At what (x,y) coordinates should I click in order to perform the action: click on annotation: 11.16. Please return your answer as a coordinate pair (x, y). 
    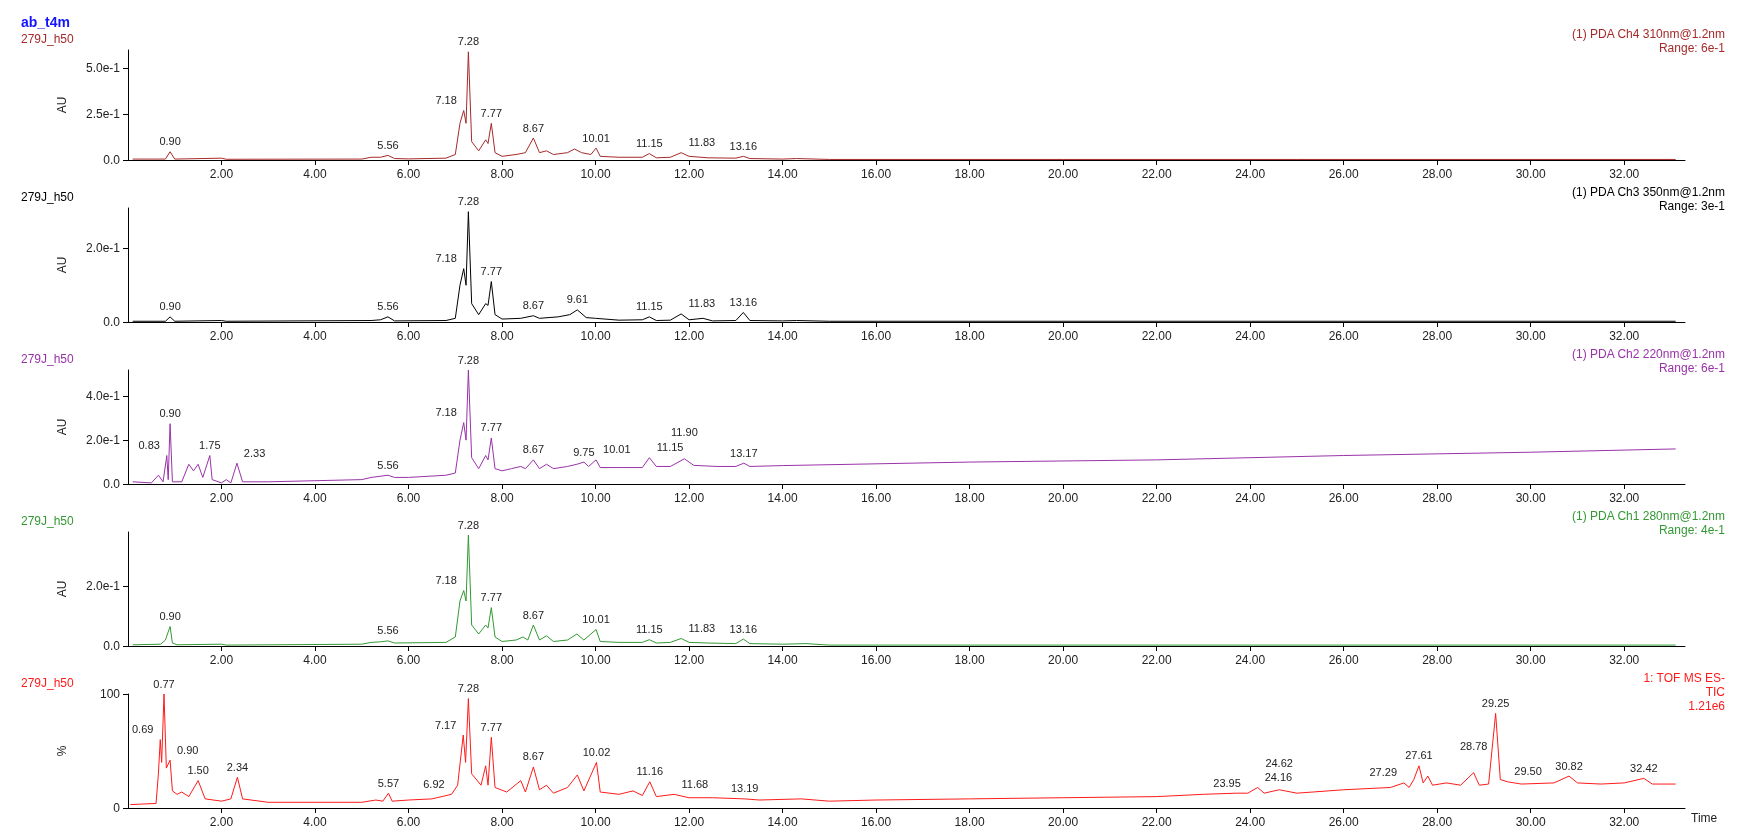
    Looking at the image, I should click on (650, 771).